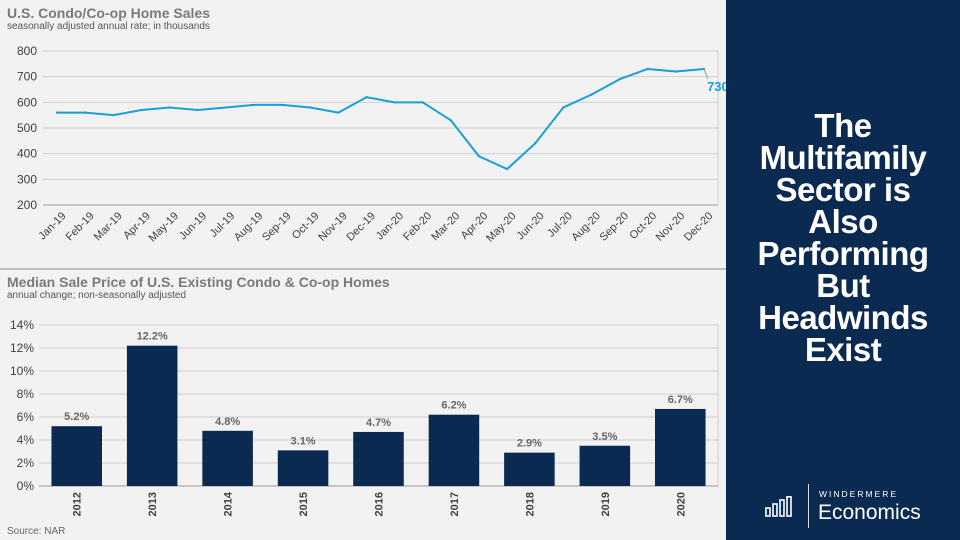  I want to click on bar-value-label: 12.2%, so click(152, 337).